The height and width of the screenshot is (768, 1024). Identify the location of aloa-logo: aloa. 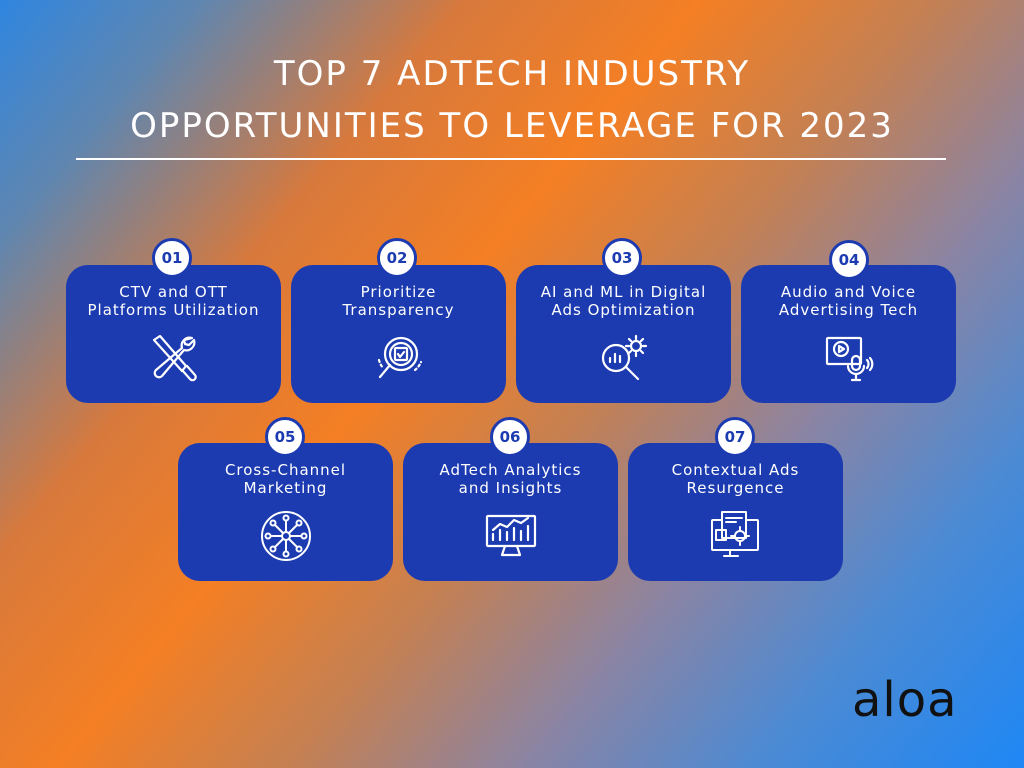
(905, 700).